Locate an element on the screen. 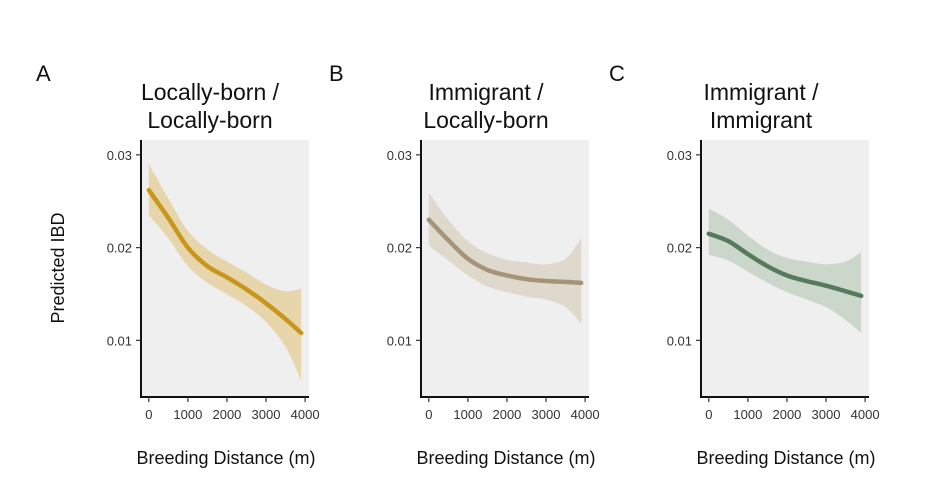 The image size is (936, 502). panel-b-x-tick-label: 2000 is located at coordinates (506, 414).